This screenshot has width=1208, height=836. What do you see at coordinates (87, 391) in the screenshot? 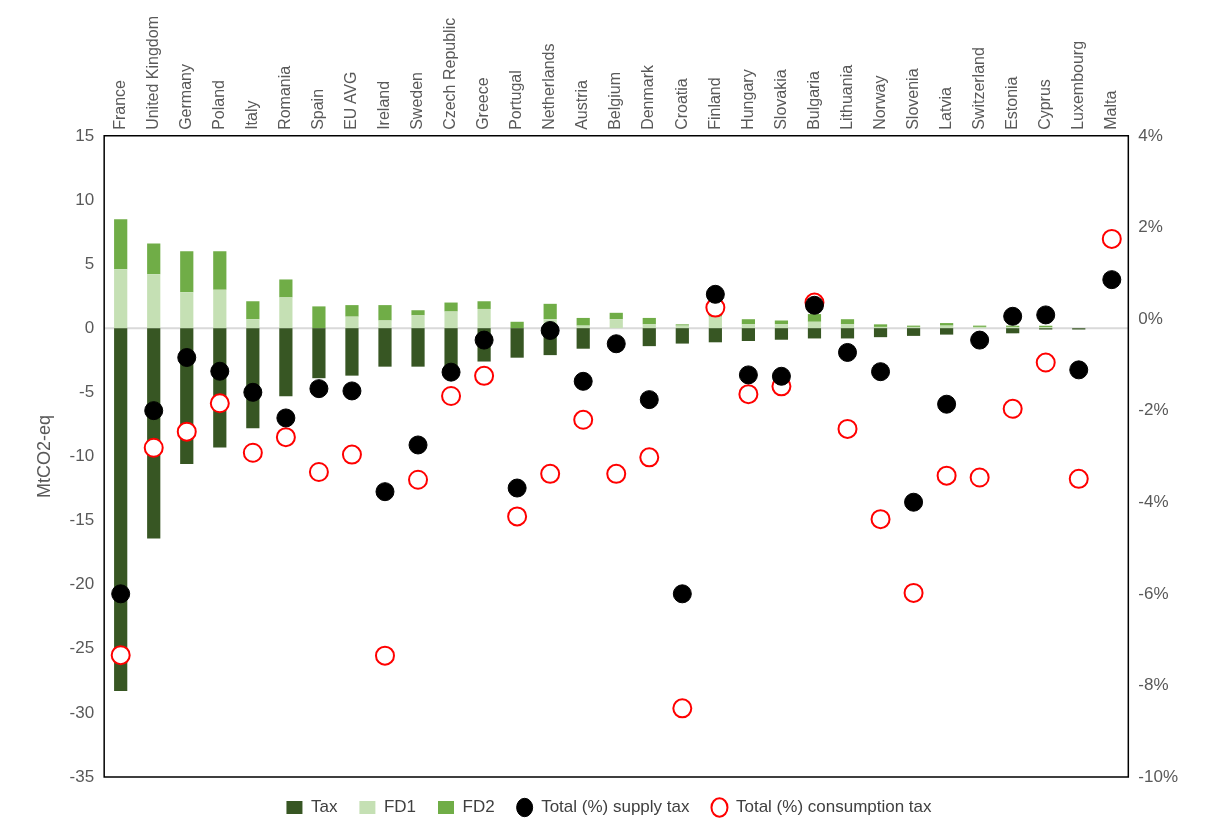
I see `y-tick-label: -5` at bounding box center [87, 391].